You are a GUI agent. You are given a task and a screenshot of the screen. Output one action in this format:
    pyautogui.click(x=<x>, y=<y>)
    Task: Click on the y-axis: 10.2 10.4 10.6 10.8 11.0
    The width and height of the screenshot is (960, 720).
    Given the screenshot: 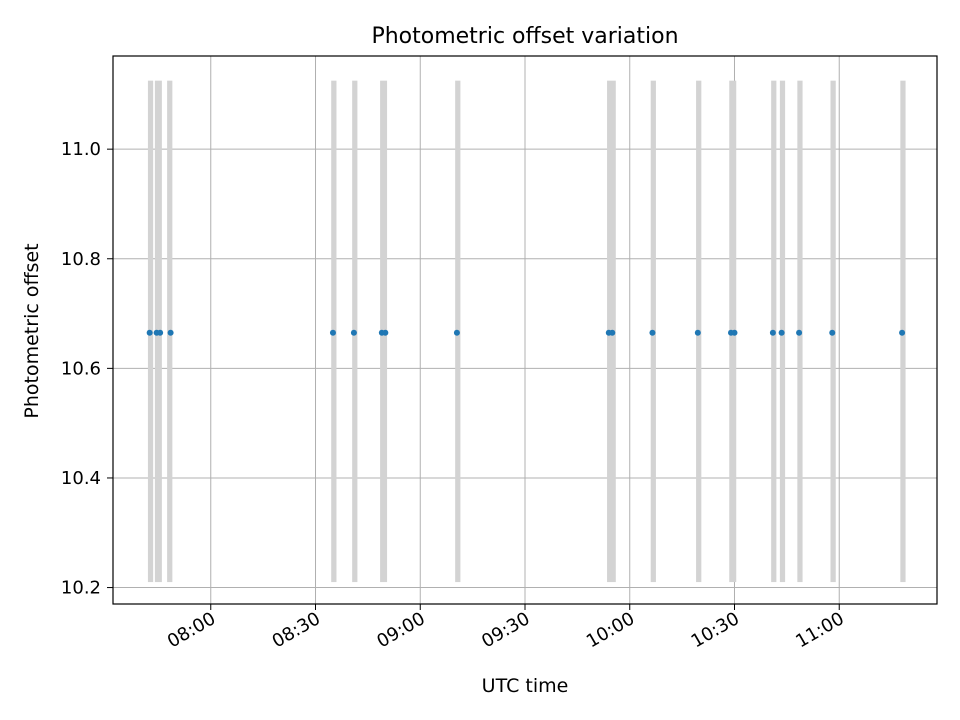 What is the action you would take?
    pyautogui.click(x=87, y=369)
    